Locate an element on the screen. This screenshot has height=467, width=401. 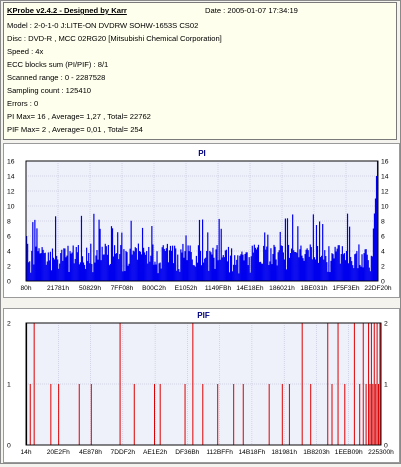
pif-x-tick-label: DF36Bh is located at coordinates (187, 452).